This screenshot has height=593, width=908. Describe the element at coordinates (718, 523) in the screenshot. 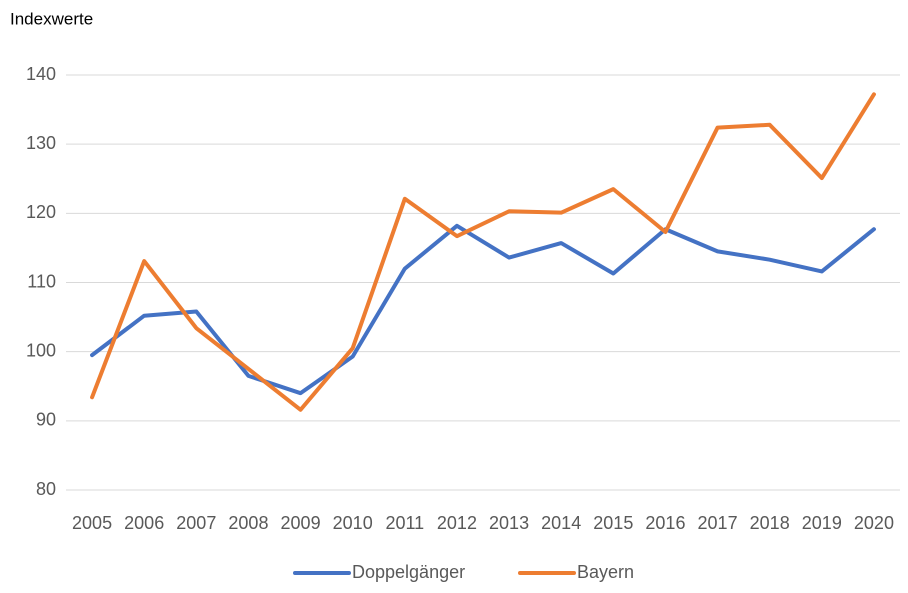

I see `x-tick-label: 2017` at that location.